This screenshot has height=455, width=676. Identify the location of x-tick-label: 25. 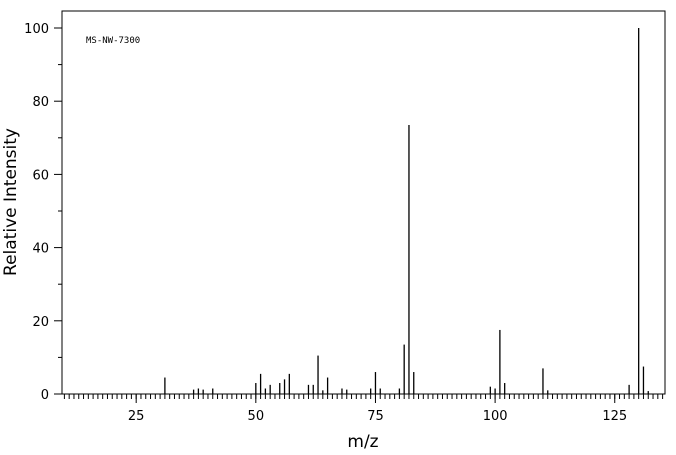
(136, 416).